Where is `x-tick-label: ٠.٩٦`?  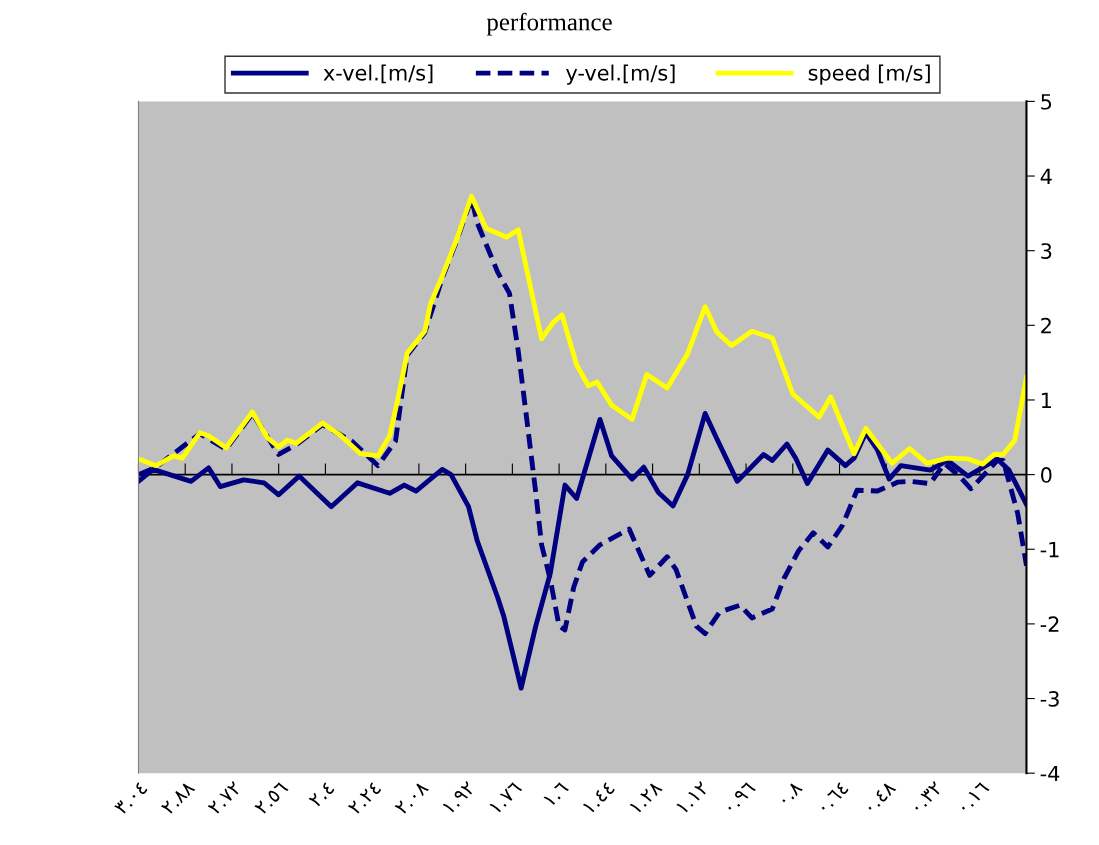 x-tick-label: ٠.٩٦ is located at coordinates (740, 796).